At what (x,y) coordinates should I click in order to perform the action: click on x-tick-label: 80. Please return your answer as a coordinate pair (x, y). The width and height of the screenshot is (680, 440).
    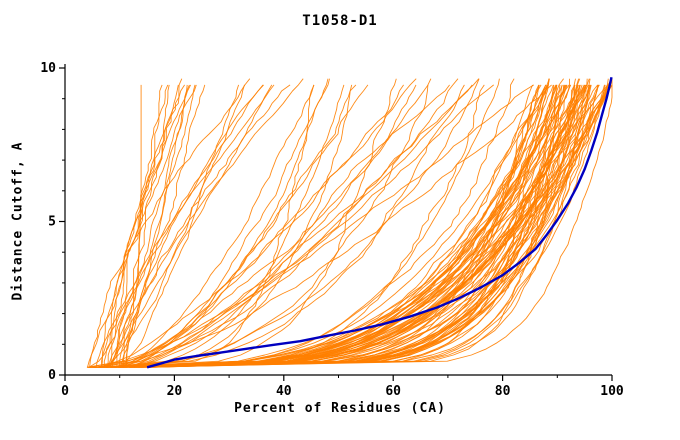
    Looking at the image, I should click on (503, 391).